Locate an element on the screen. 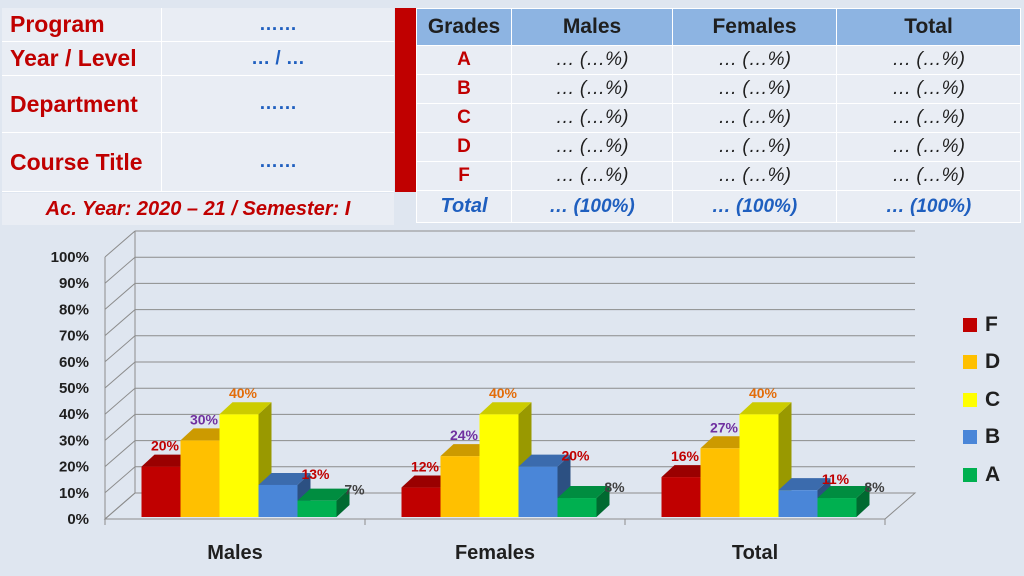 The height and width of the screenshot is (576, 1024). data-label: 11% is located at coordinates (836, 479).